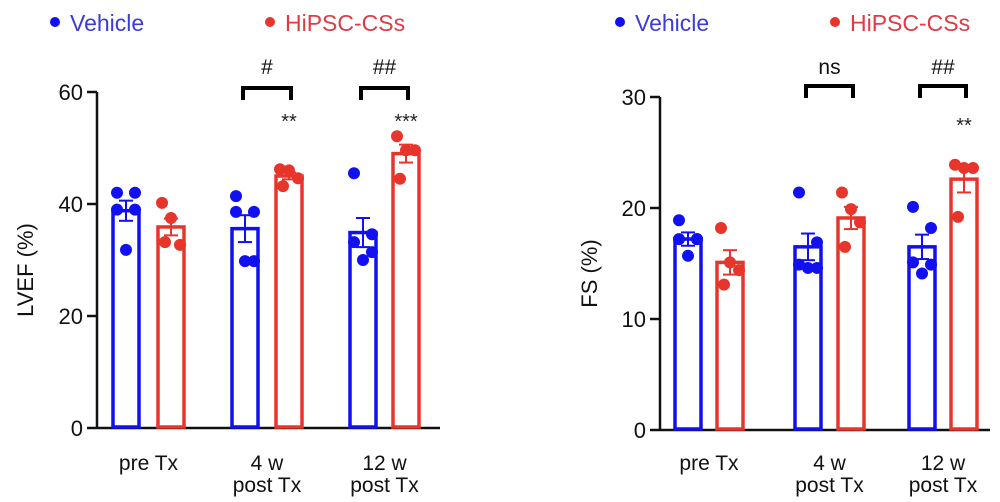 This screenshot has height=502, width=1000. What do you see at coordinates (829, 67) in the screenshot?
I see `significance-label: ns` at bounding box center [829, 67].